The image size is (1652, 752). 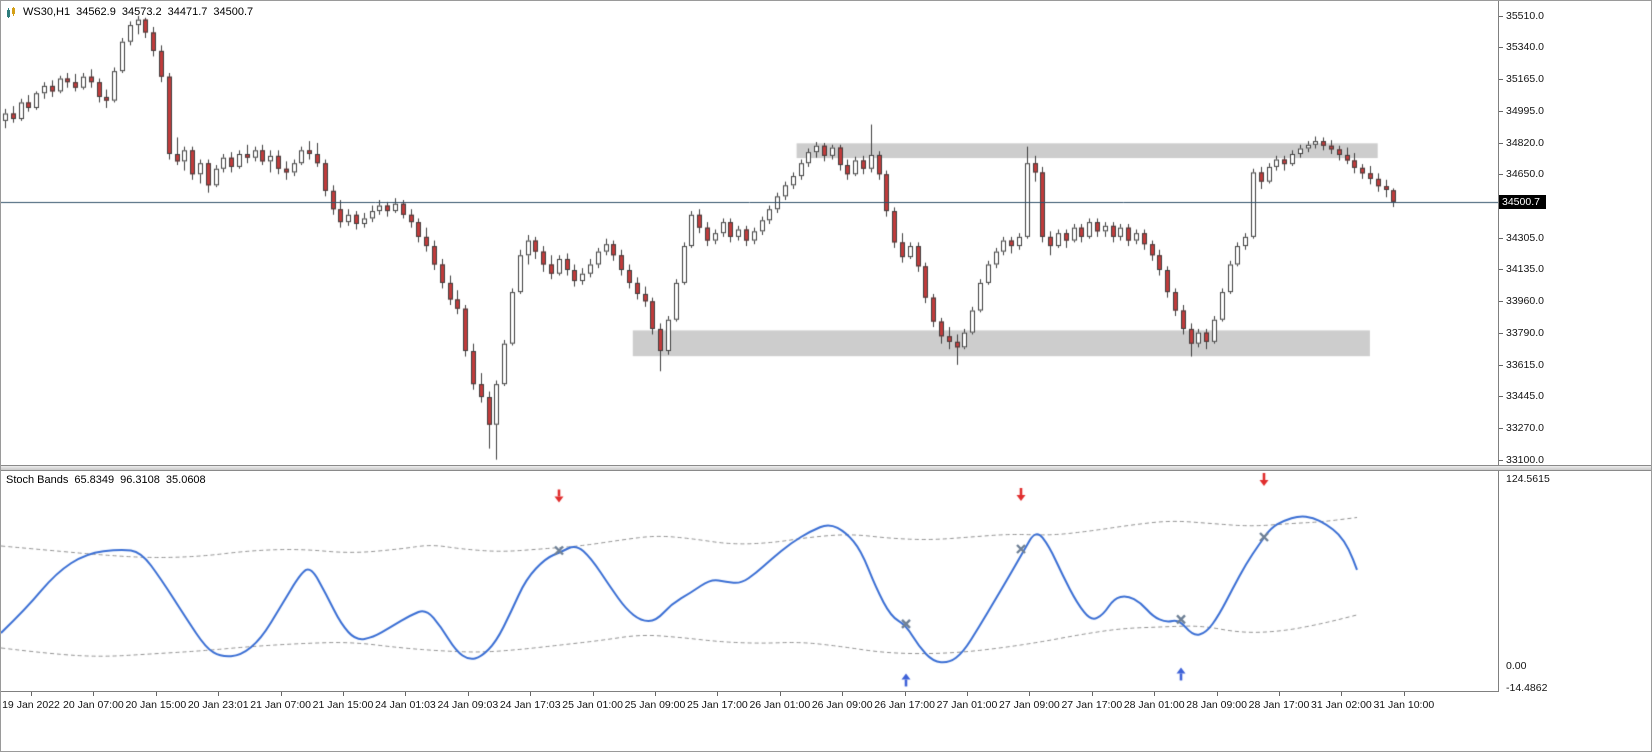 I want to click on time-axis-label: 20 Jan 07:00, so click(x=93, y=705).